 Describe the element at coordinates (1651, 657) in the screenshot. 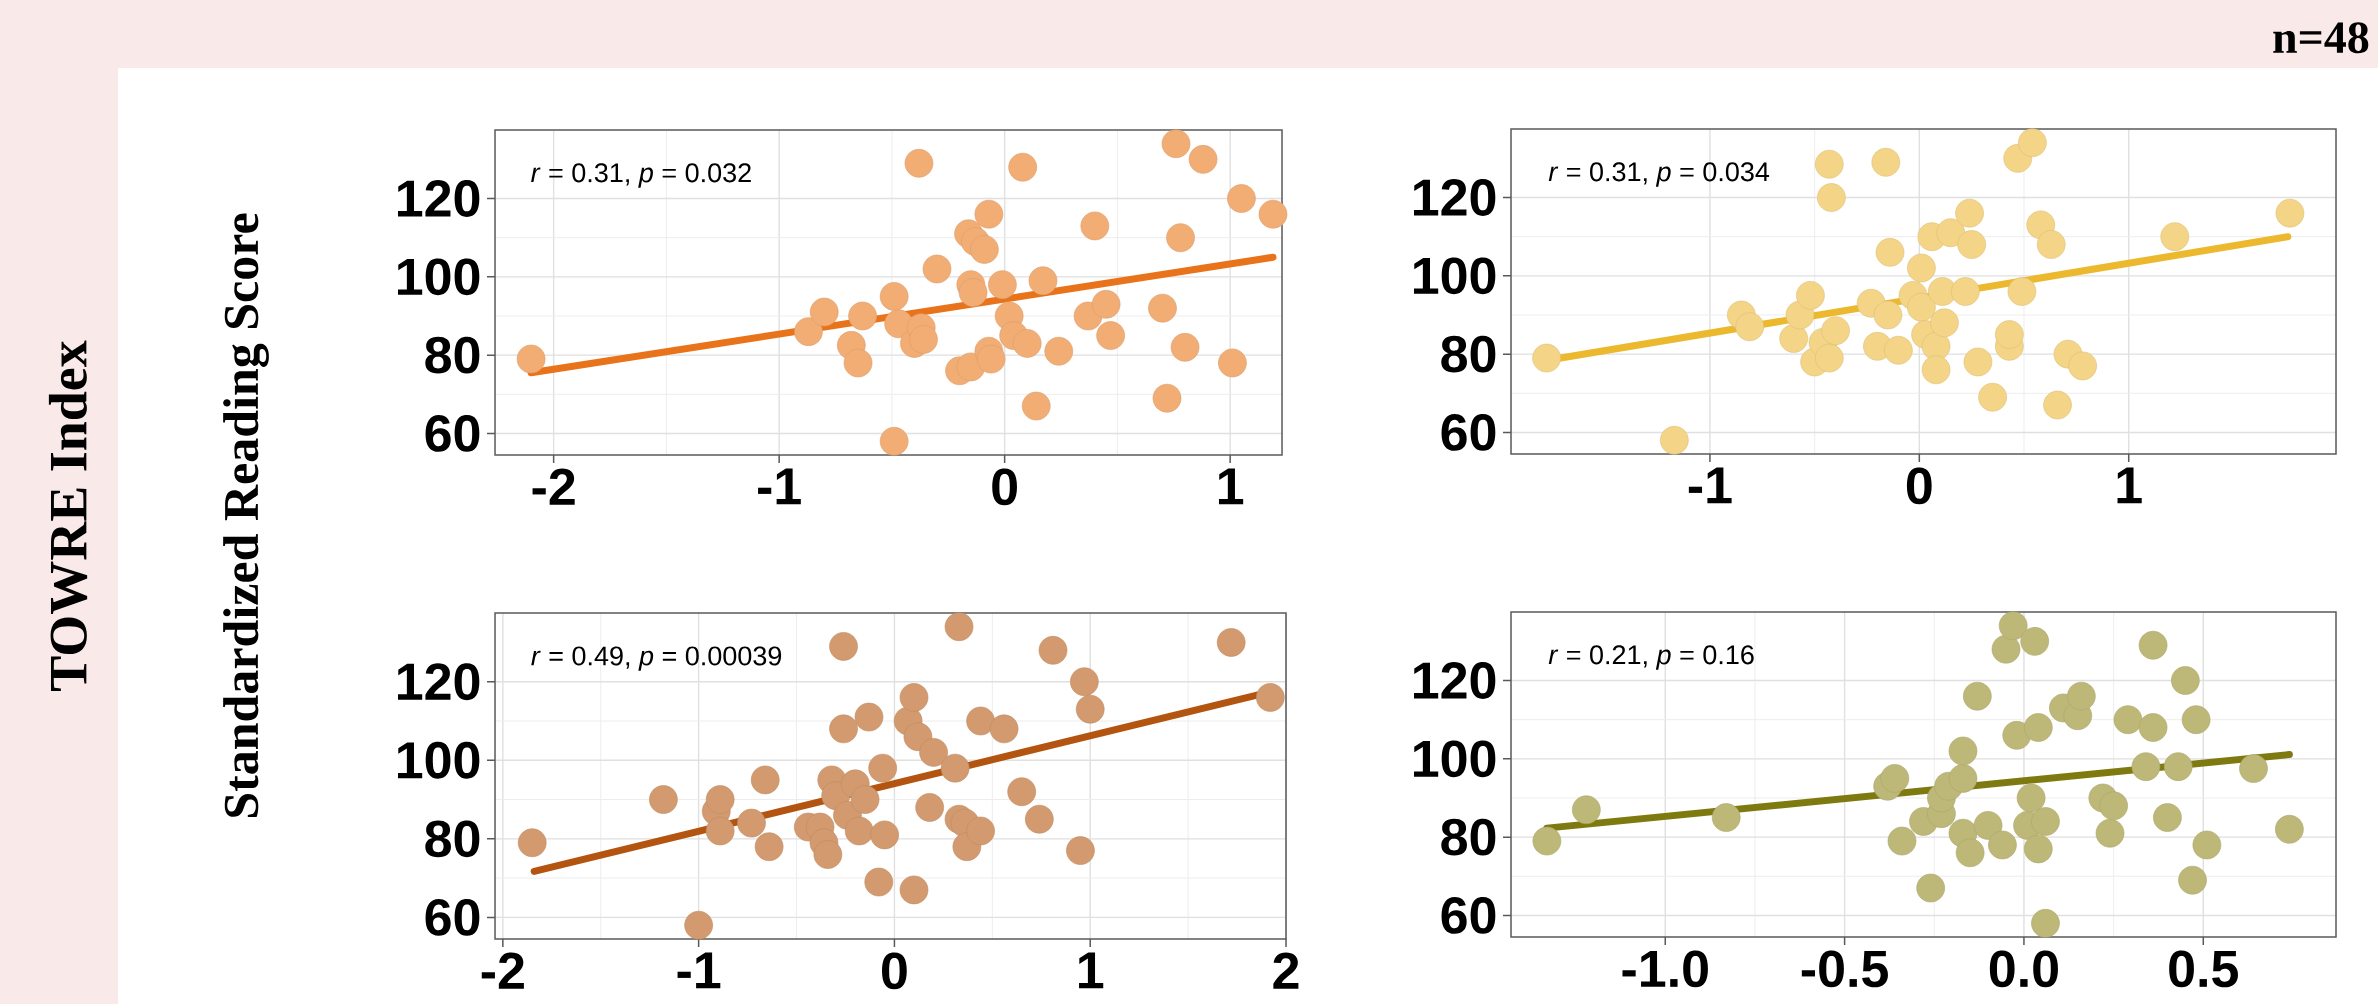

I see `annotation: r = 0.21, p = 0.16` at that location.